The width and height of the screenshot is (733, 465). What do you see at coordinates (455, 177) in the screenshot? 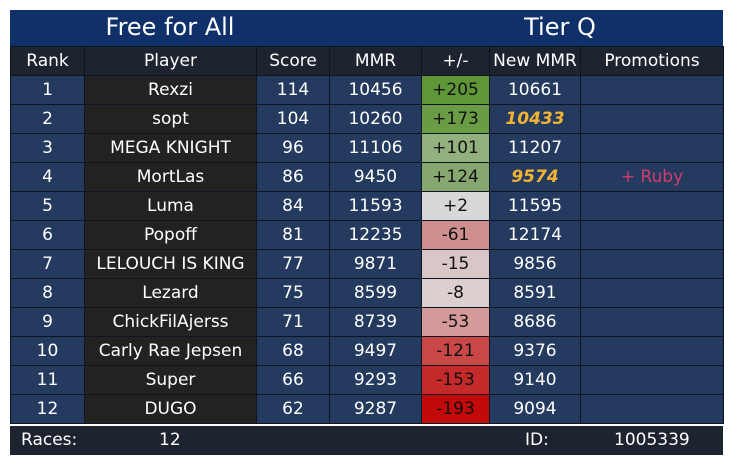
I see `delta-cell: +124` at bounding box center [455, 177].